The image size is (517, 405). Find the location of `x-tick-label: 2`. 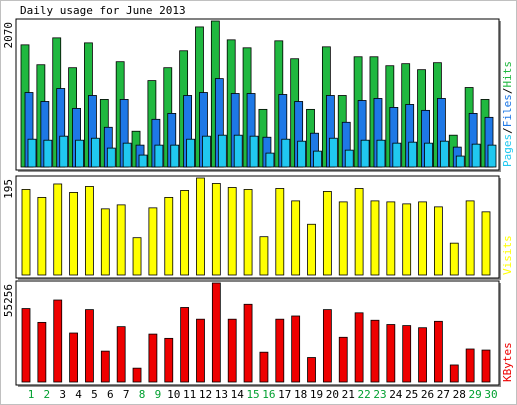

x-tick-label: 2 is located at coordinates (47, 394).